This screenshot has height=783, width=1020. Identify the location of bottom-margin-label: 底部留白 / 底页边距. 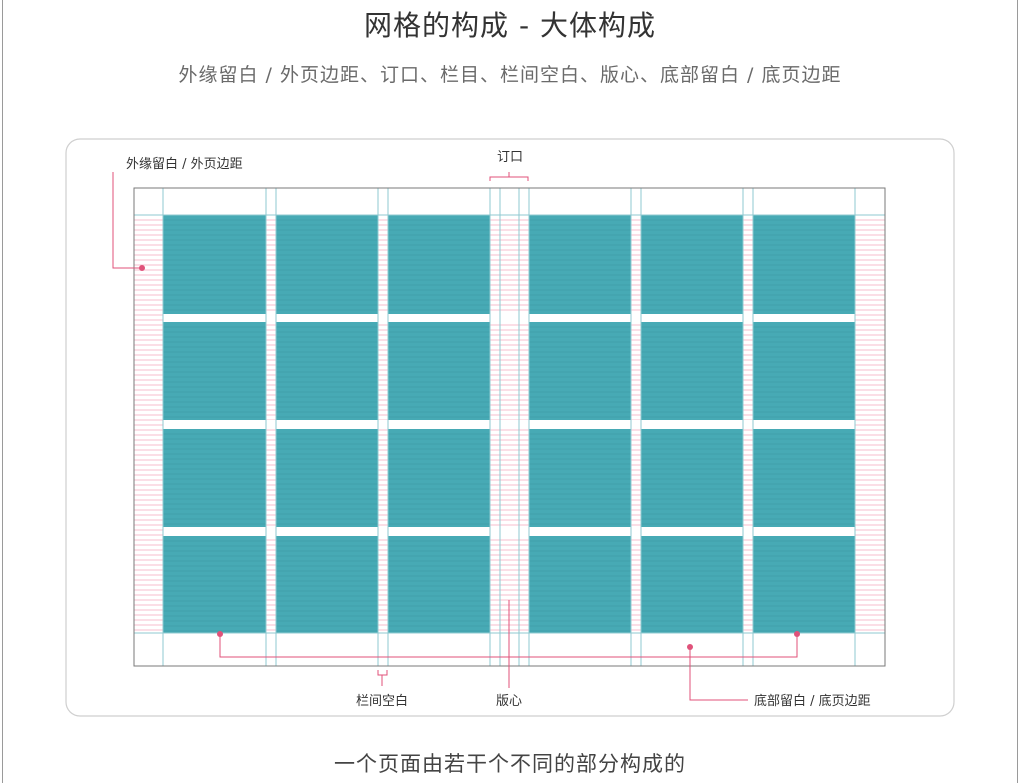
(812, 701).